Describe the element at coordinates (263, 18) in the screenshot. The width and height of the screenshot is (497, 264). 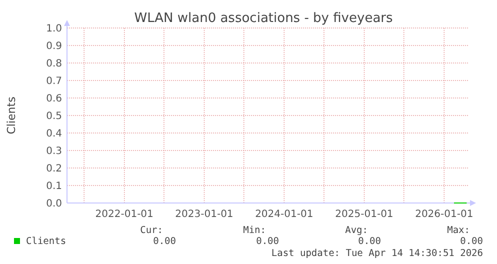
I see `chart-title: WLAN wlan0 associations - by fiveyears` at that location.